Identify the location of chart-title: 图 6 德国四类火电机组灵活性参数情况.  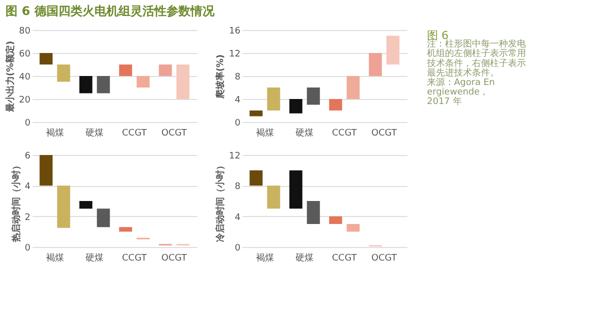
(111, 11).